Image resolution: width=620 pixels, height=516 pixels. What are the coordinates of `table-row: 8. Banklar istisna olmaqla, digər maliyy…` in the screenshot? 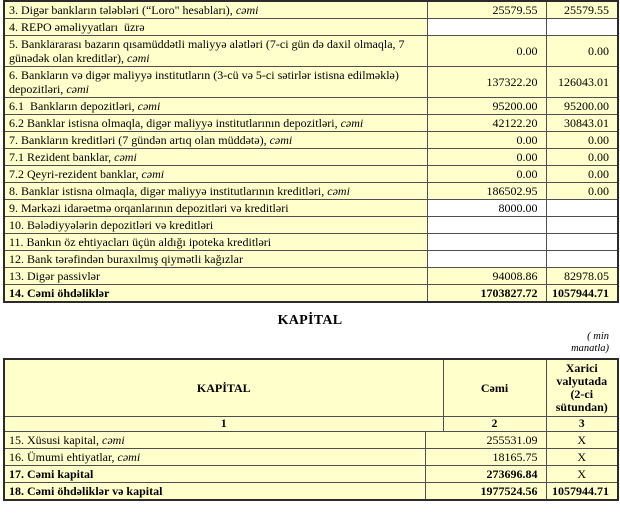 It's located at (311, 191).